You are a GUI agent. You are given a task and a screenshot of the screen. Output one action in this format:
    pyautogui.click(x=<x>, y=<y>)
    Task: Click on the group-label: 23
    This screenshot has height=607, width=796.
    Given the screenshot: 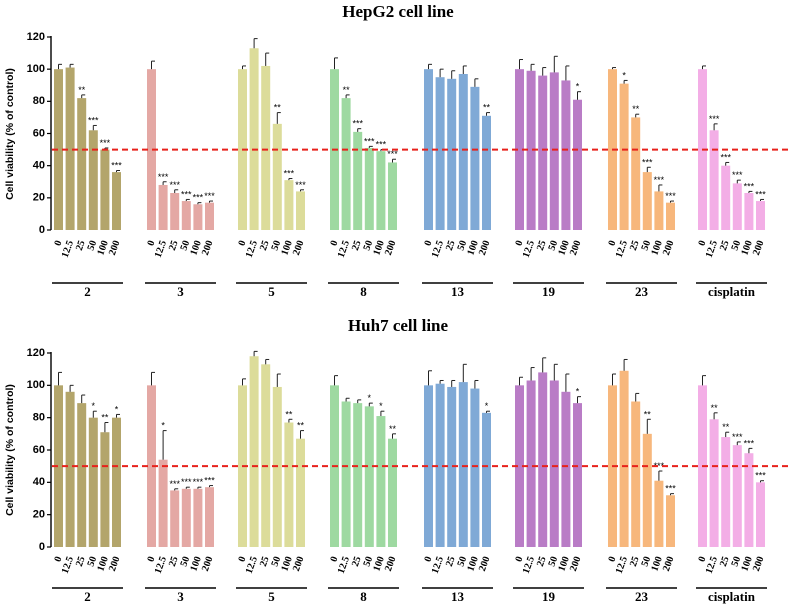 What is the action you would take?
    pyautogui.click(x=642, y=596)
    